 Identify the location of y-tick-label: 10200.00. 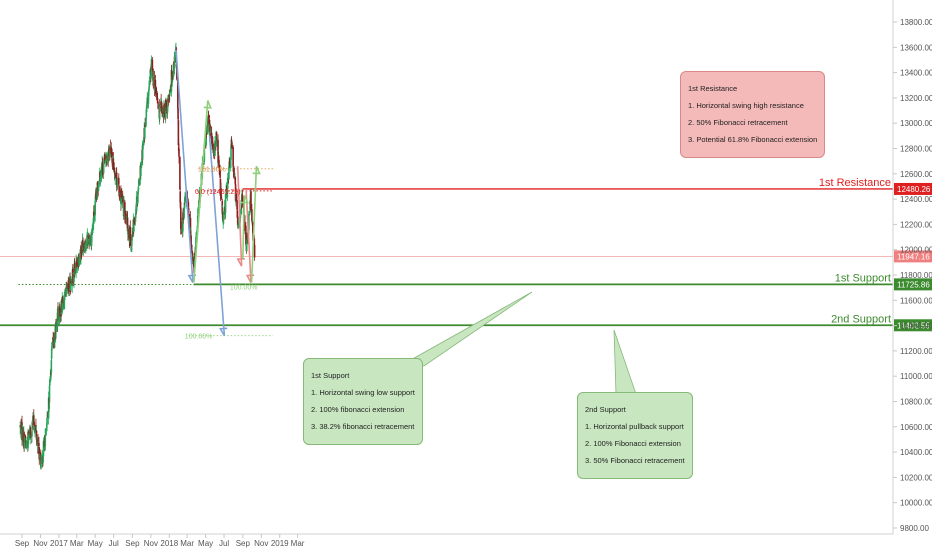
(916, 477).